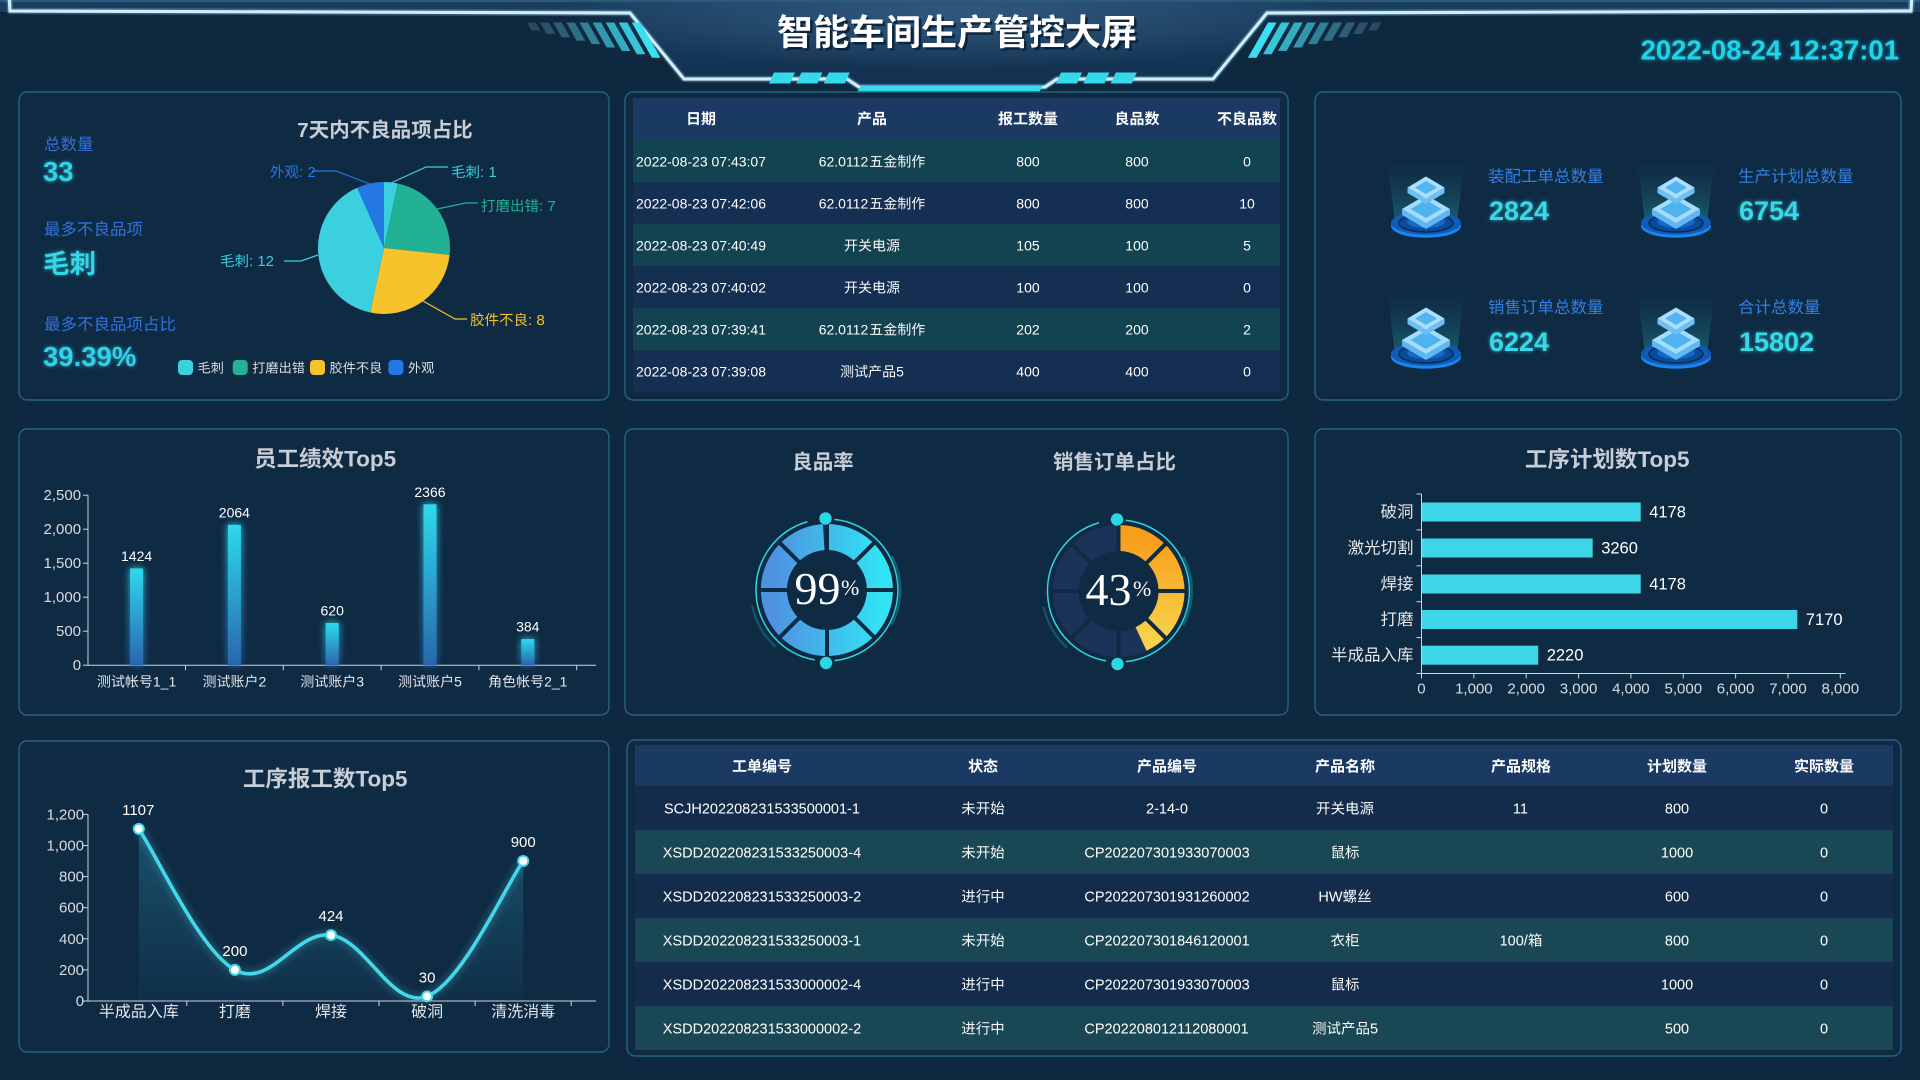 Image resolution: width=1920 pixels, height=1080 pixels. I want to click on svg-text: 1_1, so click(165, 682).